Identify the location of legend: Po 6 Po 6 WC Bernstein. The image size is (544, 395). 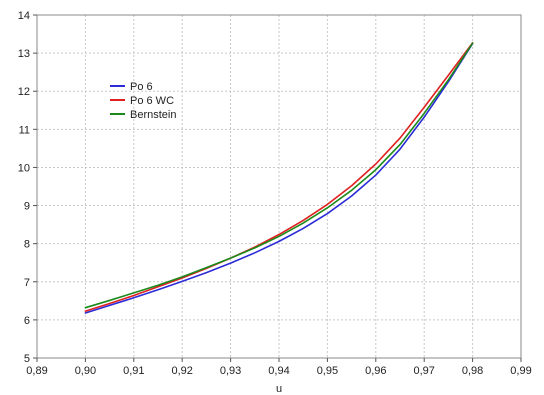
(143, 101).